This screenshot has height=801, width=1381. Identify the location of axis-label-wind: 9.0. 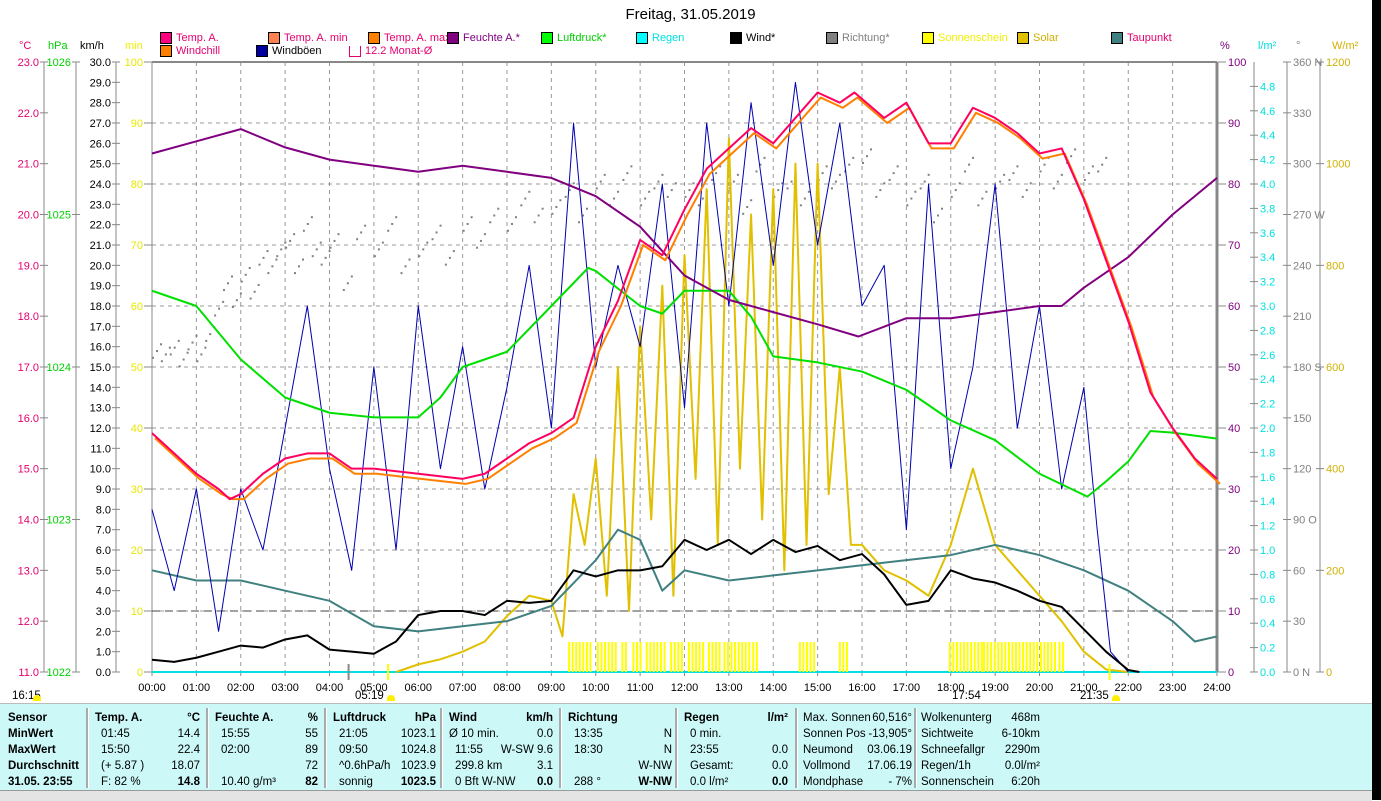
(103, 490).